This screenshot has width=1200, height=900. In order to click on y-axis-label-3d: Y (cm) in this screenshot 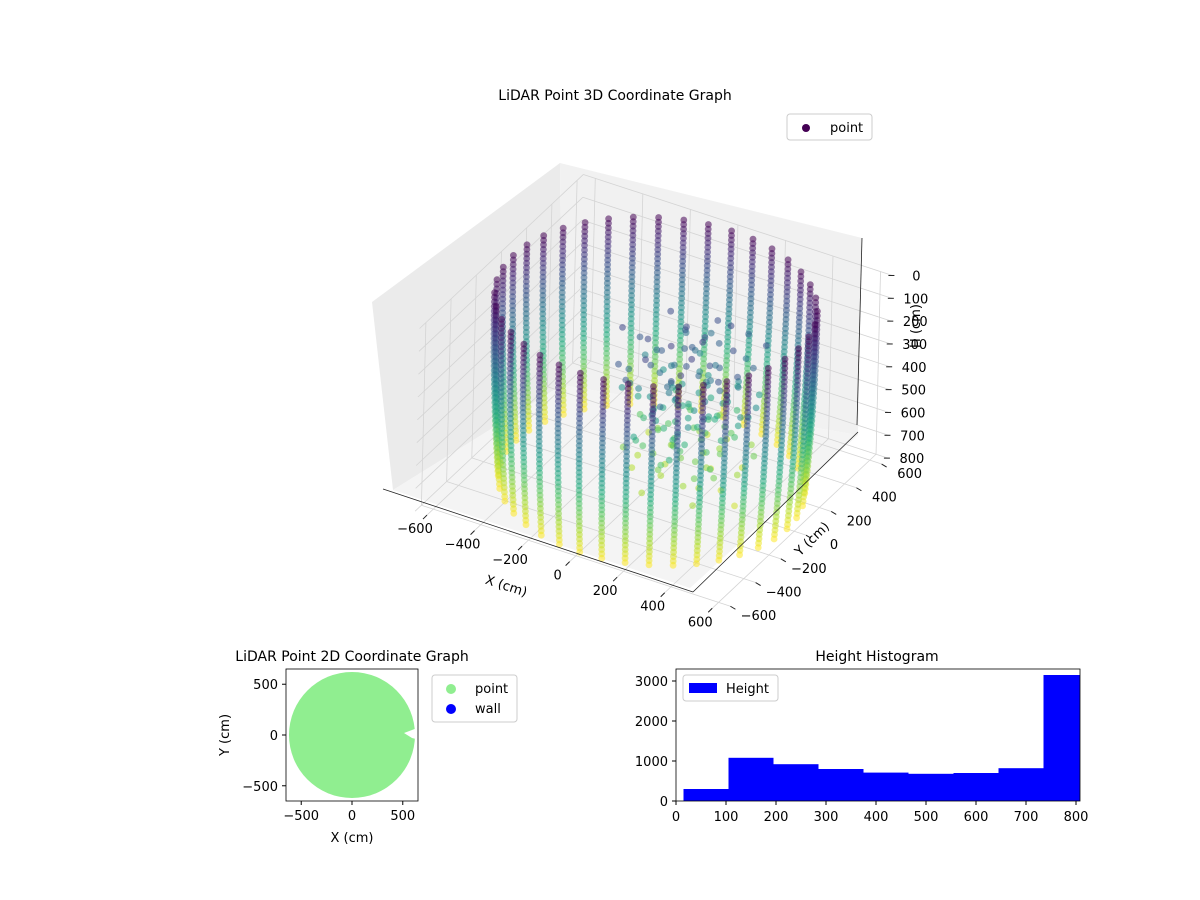, I will do `click(812, 539)`.